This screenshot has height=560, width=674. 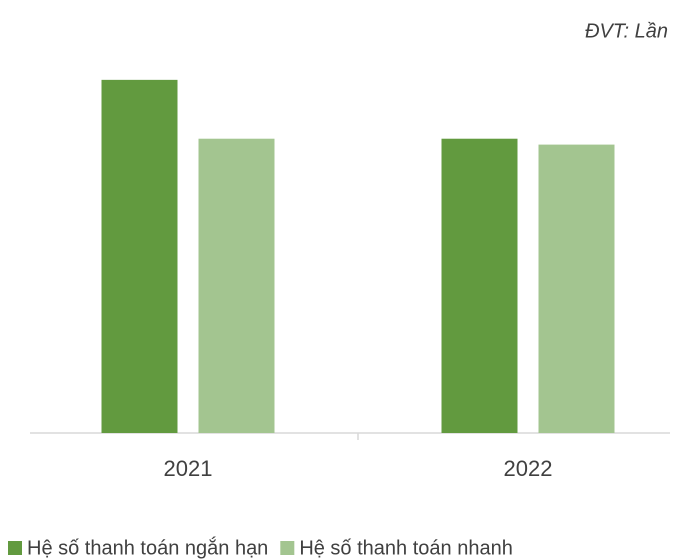 I want to click on chart-subtitle: ĐVT: Lần, so click(x=626, y=31).